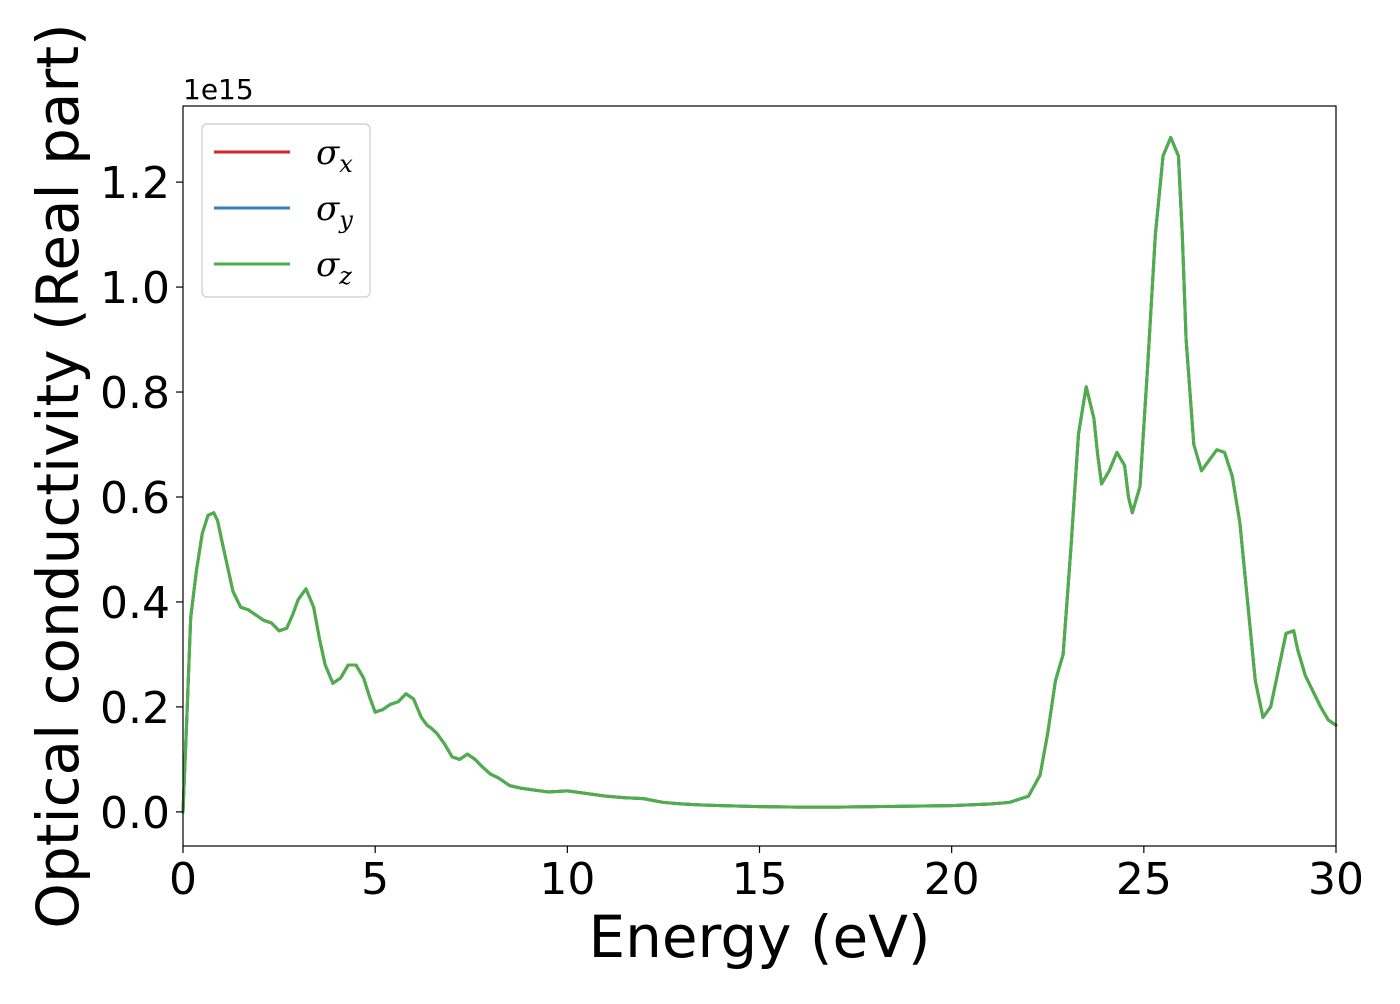 The height and width of the screenshot is (1004, 1400). What do you see at coordinates (135, 183) in the screenshot?
I see `y-tick-label: 1.2` at bounding box center [135, 183].